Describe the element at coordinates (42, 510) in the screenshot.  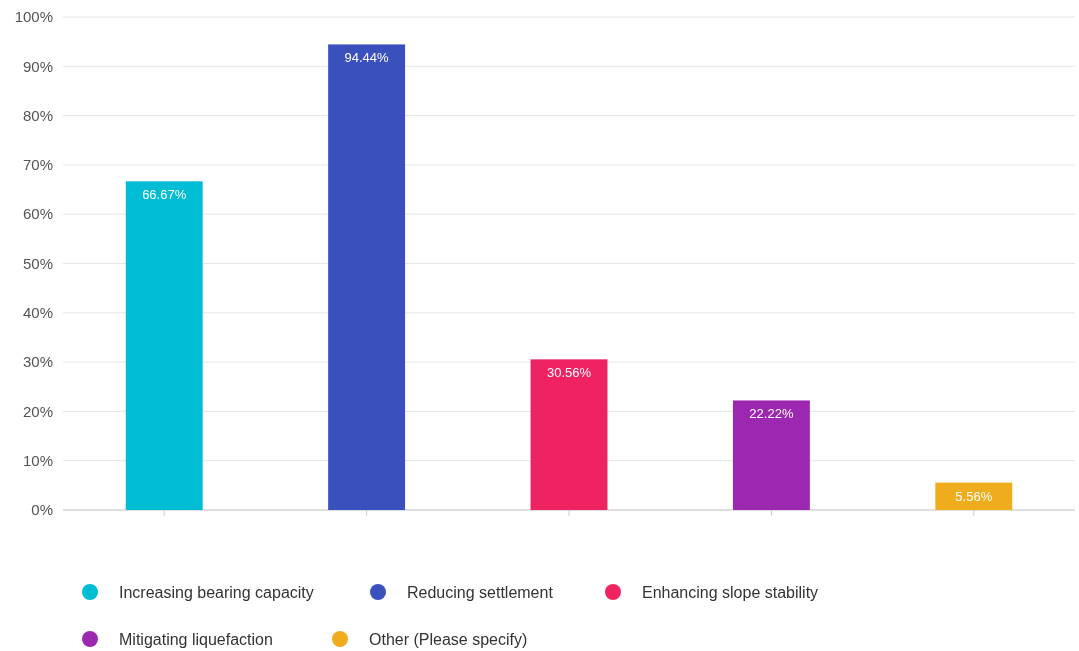
I see `y-tick-label: 0%` at that location.